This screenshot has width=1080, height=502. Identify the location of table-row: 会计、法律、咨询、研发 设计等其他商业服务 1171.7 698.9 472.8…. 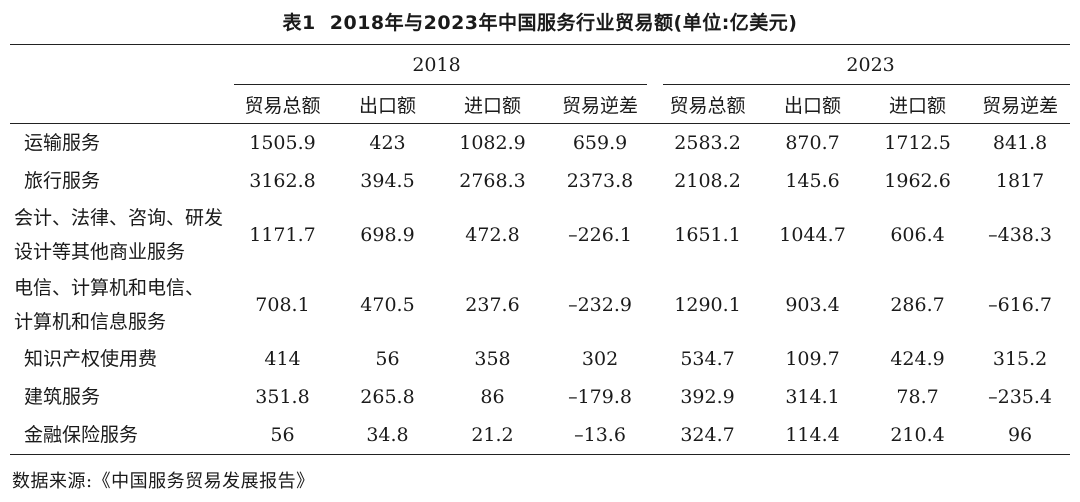
(540, 235).